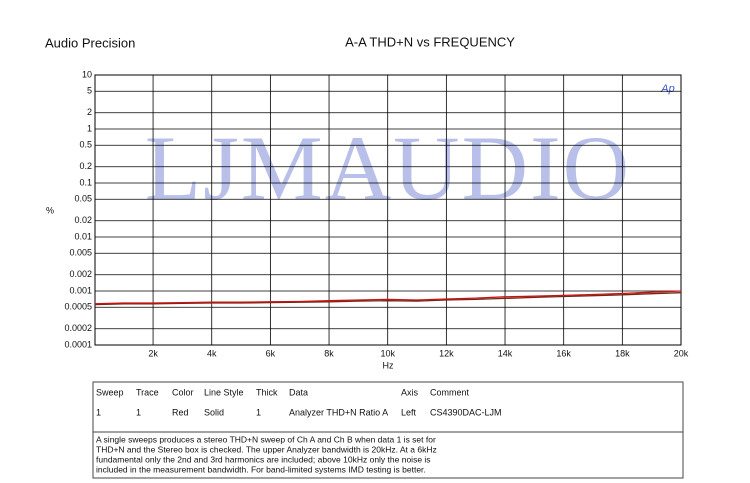  What do you see at coordinates (78, 328) in the screenshot?
I see `y-tick-label: 0.0002` at bounding box center [78, 328].